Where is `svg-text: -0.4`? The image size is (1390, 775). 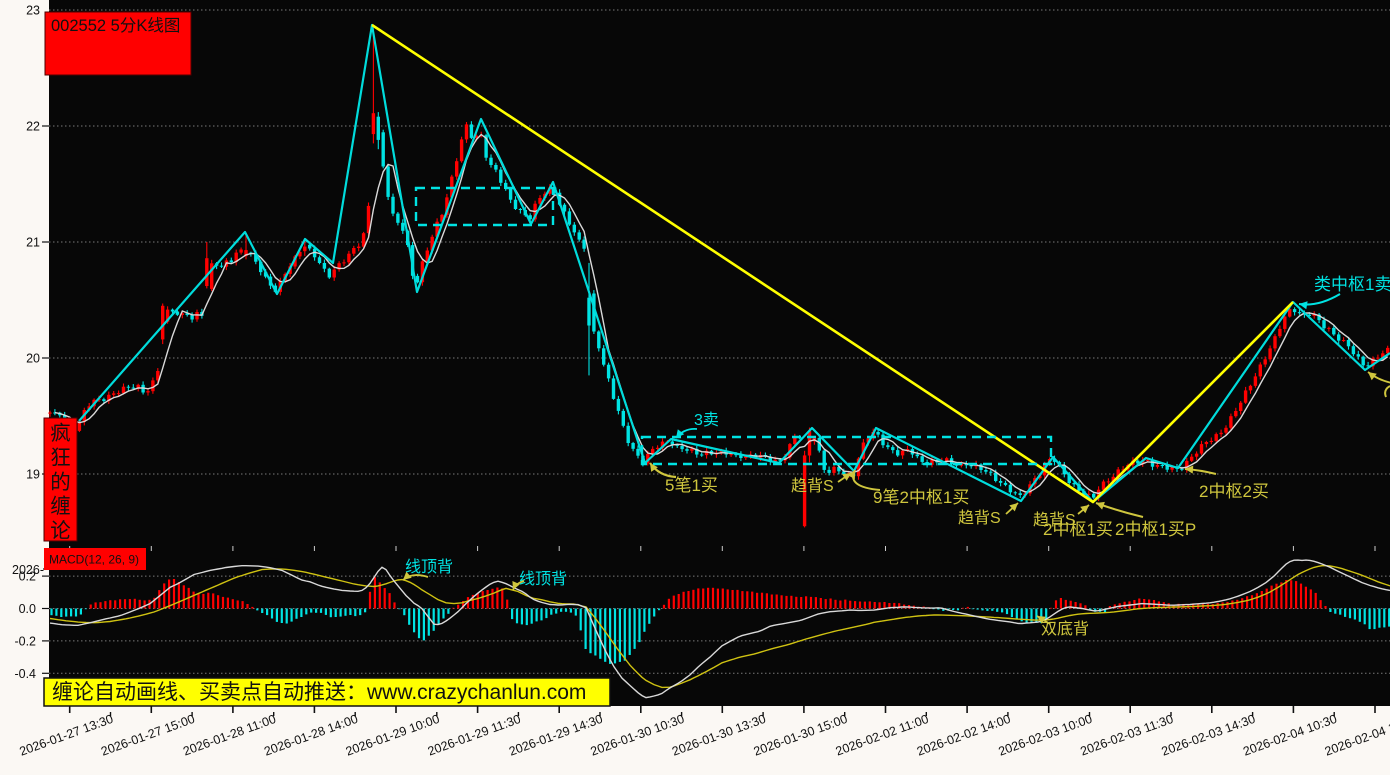
svg-text: -0.4 is located at coordinates (25, 674).